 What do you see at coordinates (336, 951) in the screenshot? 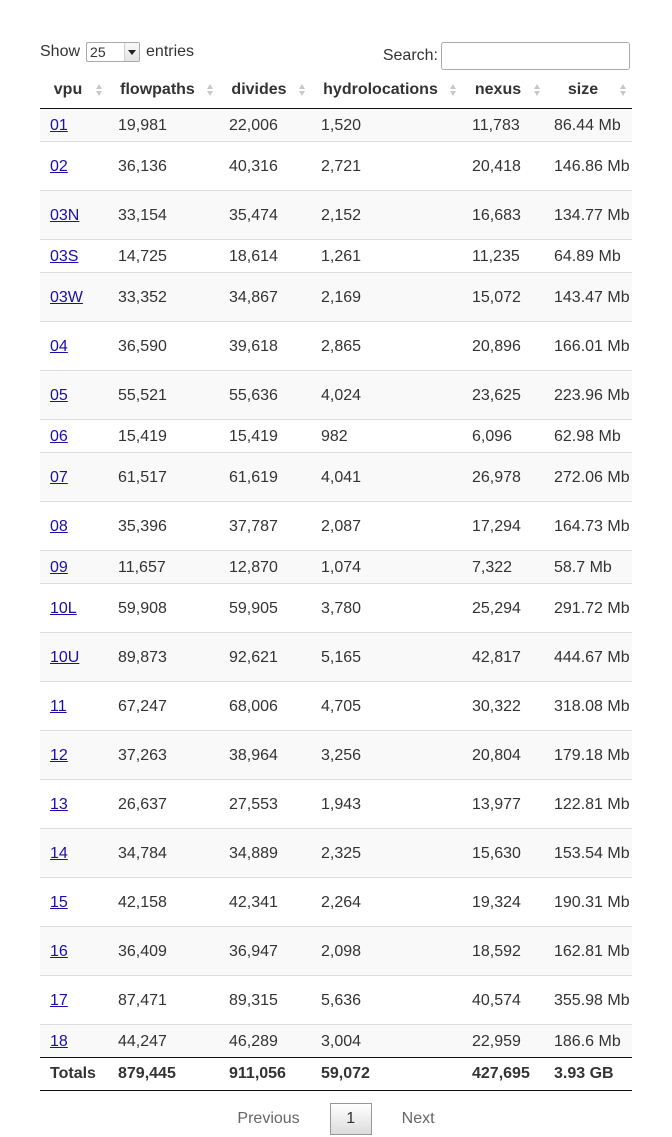
I see `table-row: 16 36,409 36,947 2,098 18,592 162.81 Mb` at bounding box center [336, 951].